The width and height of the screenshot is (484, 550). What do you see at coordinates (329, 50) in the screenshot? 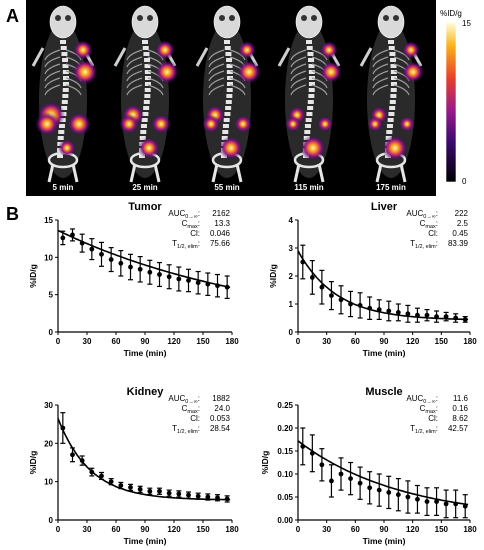
I see `upper-tumor-uptake` at bounding box center [329, 50].